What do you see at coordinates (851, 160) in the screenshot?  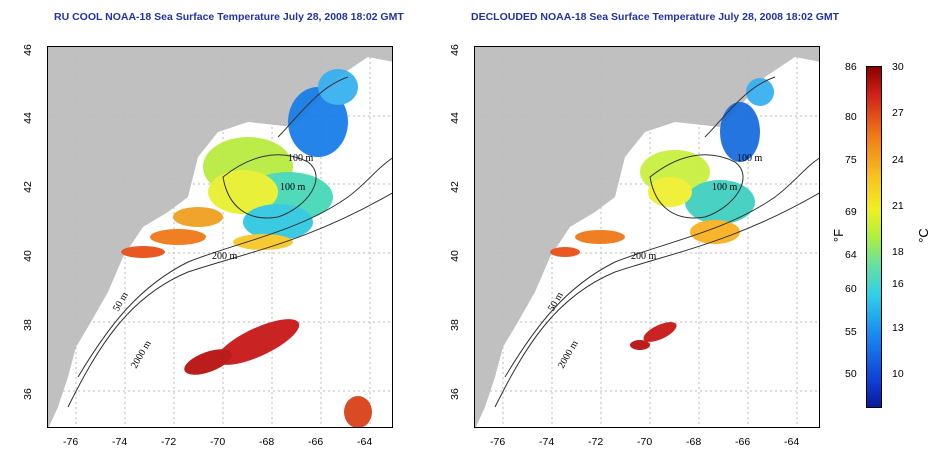 I see `fahrenheit-tick: 75` at bounding box center [851, 160].